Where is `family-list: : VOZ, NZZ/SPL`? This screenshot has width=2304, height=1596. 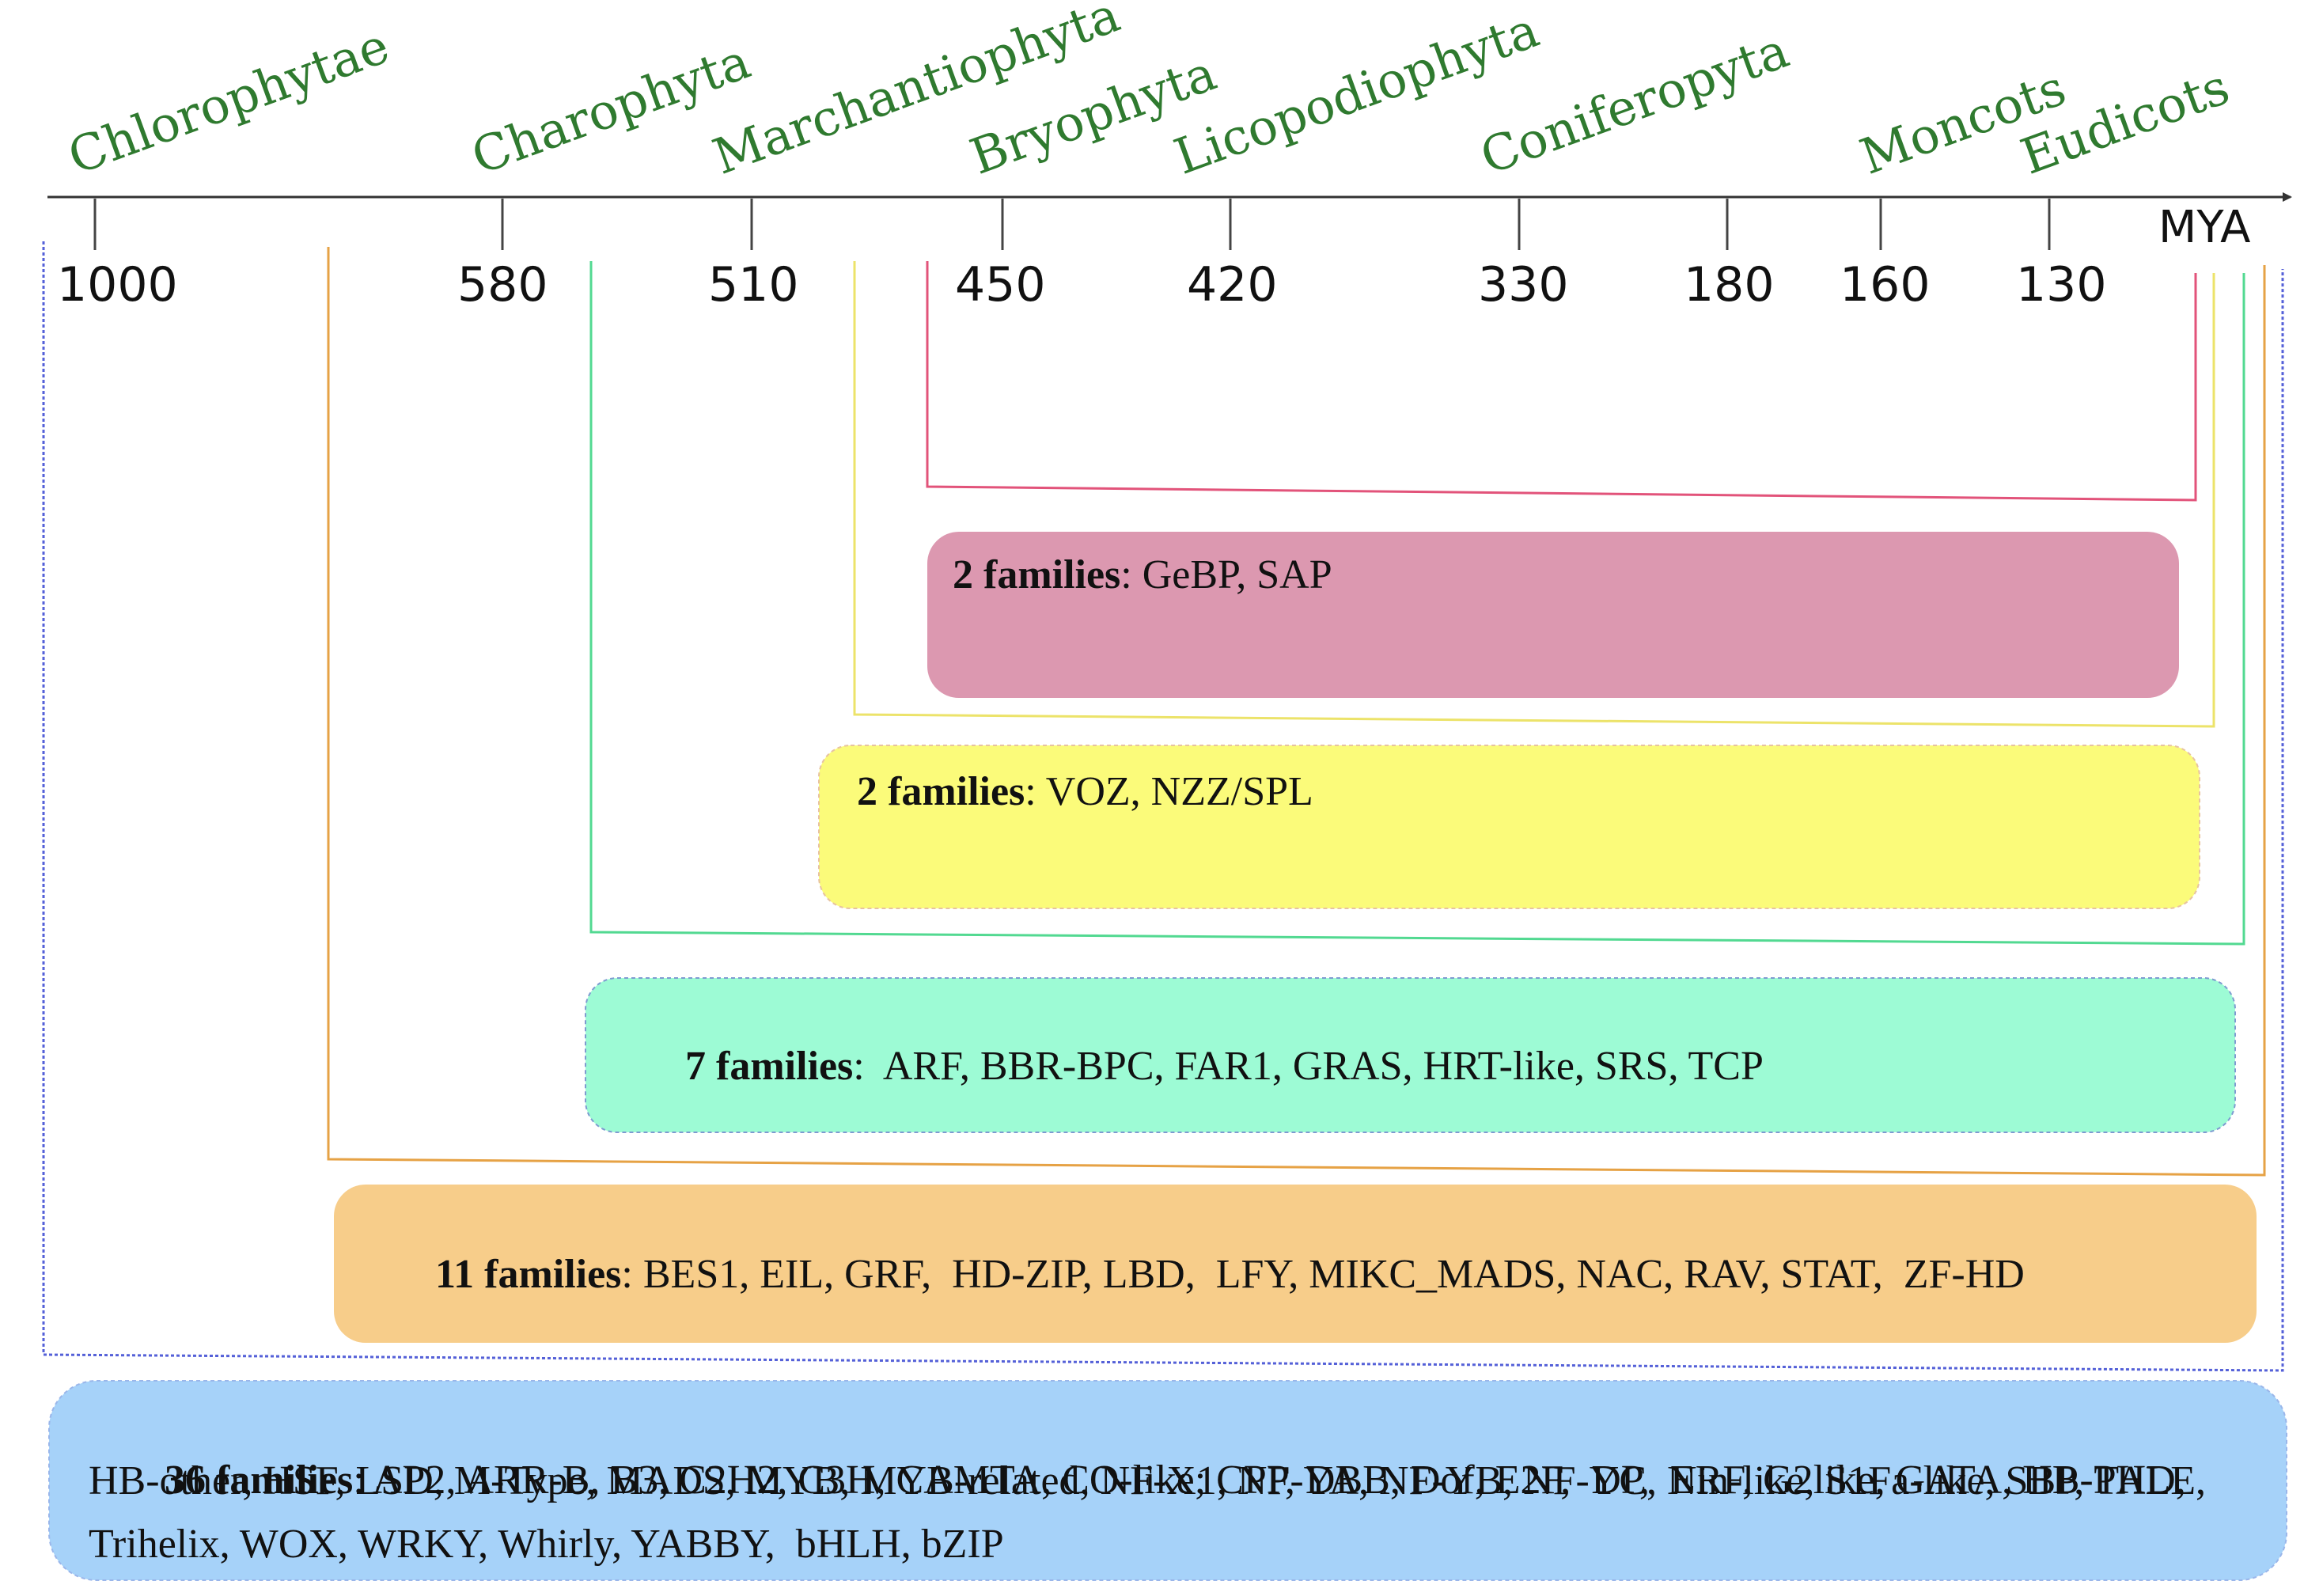
family-list: : VOZ, NZZ/SPL is located at coordinates (1169, 791).